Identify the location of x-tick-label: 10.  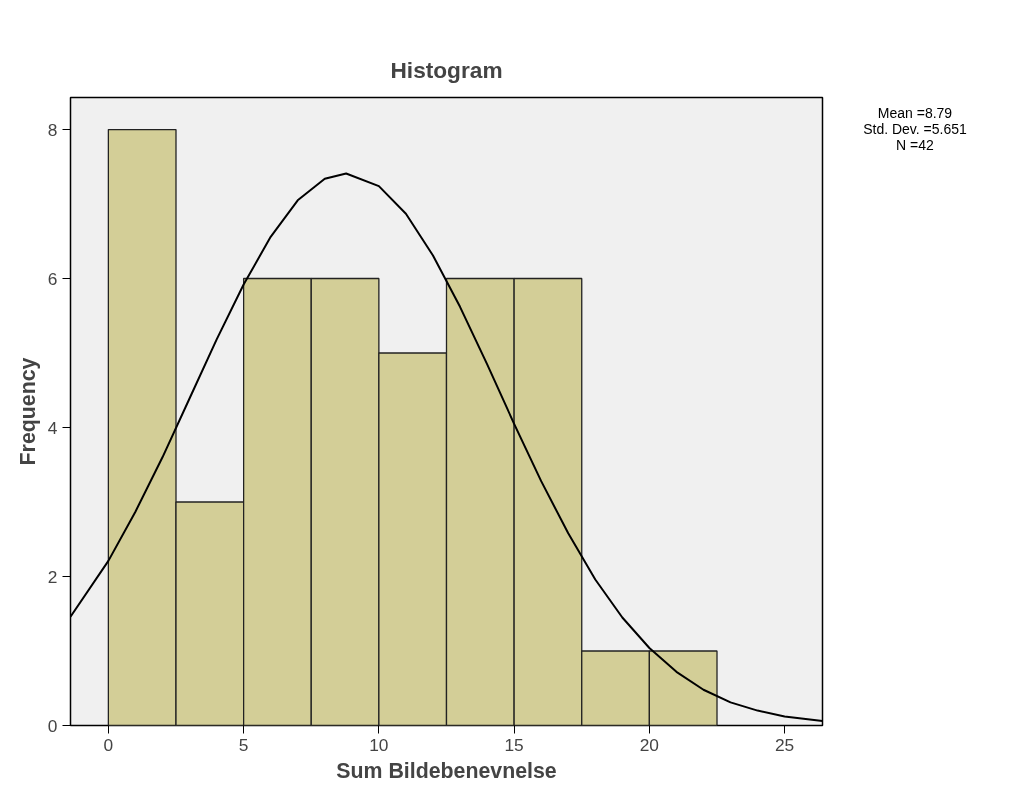
(379, 744).